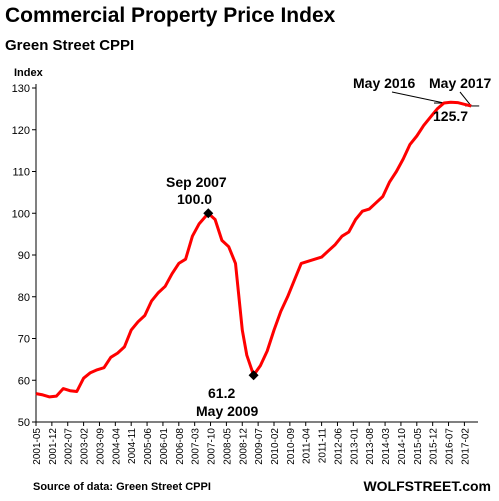 This screenshot has height=501, width=499. I want to click on annotation-latest-value: 125.7, so click(450, 116).